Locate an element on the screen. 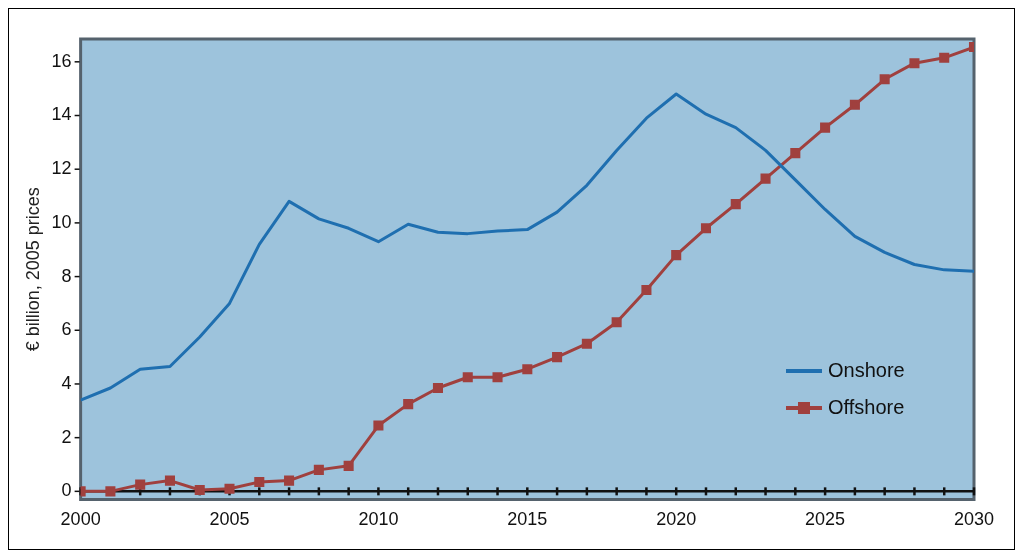  x-tick-label: 2025 is located at coordinates (825, 519).